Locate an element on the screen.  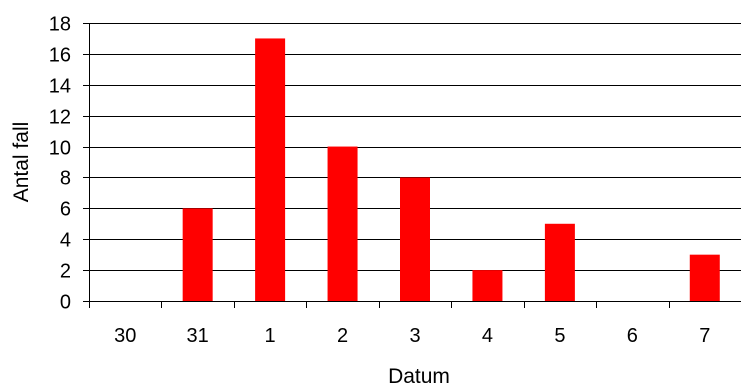
y-tick-label-4: 4 is located at coordinates (65, 241).